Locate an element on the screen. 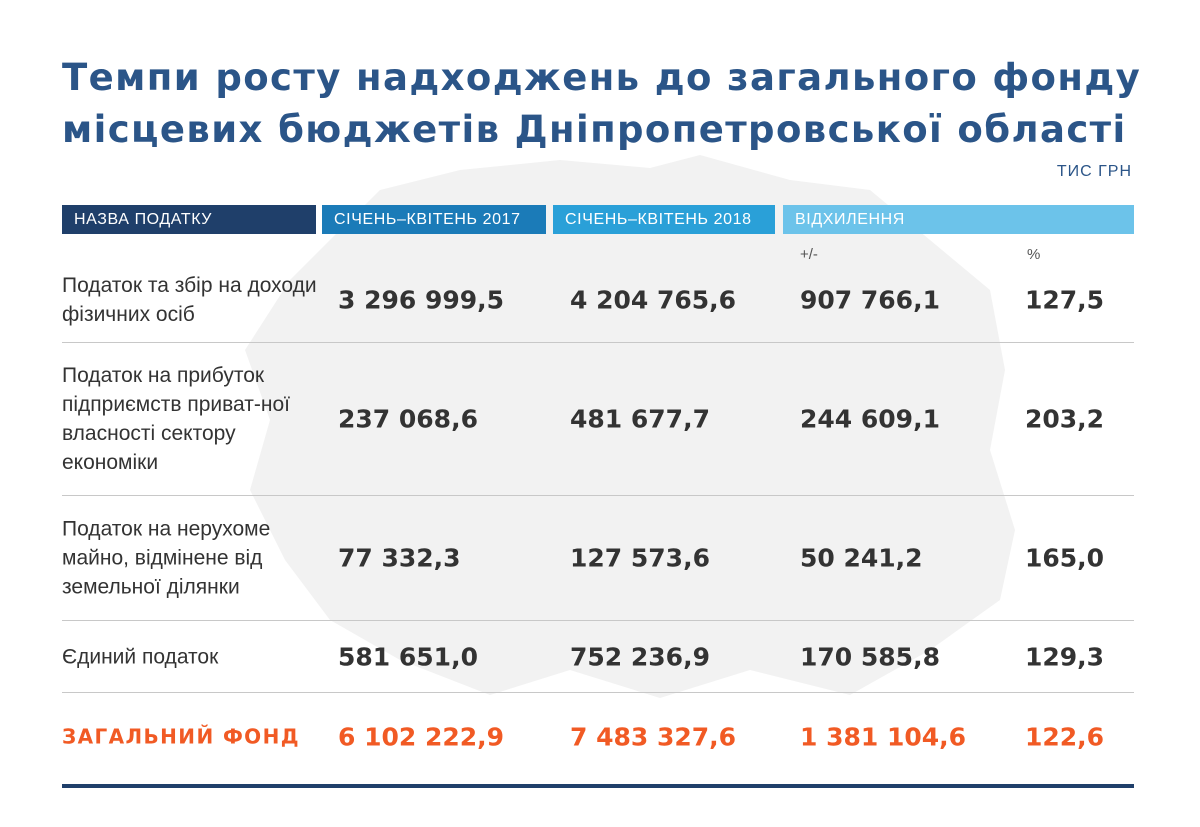  row-value-abs: 170 585,8 is located at coordinates (870, 656).